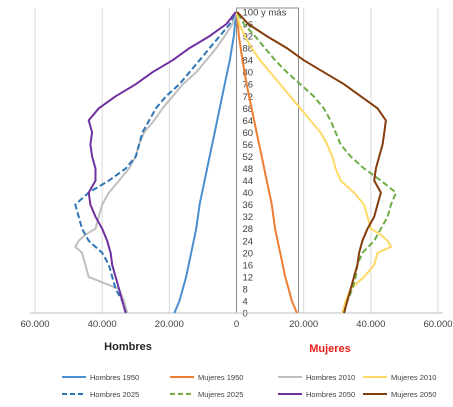 The width and height of the screenshot is (453, 407). What do you see at coordinates (236, 324) in the screenshot?
I see `x-tick-label: 0` at bounding box center [236, 324].